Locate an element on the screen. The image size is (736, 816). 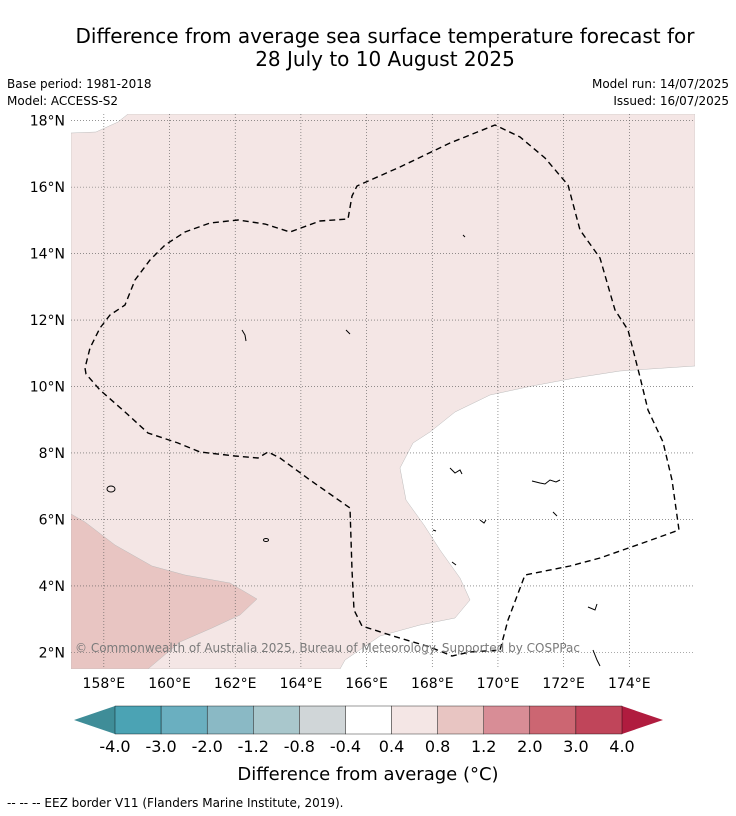
colorbar-tick-label: 3.0 is located at coordinates (576, 746).